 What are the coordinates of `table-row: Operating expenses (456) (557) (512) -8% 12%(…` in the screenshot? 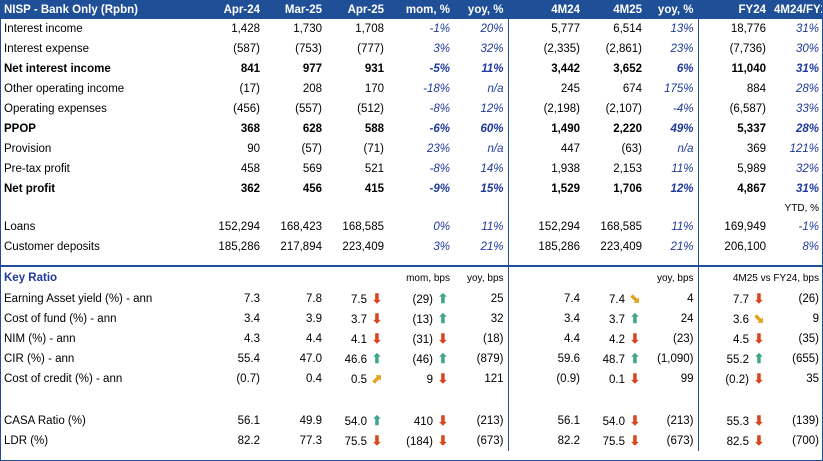 It's located at (411, 109).